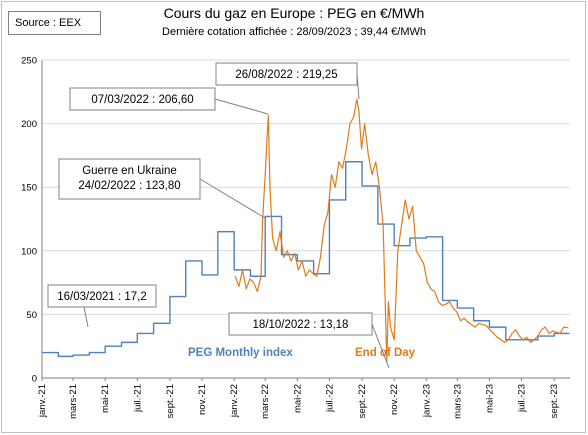 The width and height of the screenshot is (588, 435). Describe the element at coordinates (240, 353) in the screenshot. I see `legend-label-peg-monthly: PEG Monthly index` at that location.